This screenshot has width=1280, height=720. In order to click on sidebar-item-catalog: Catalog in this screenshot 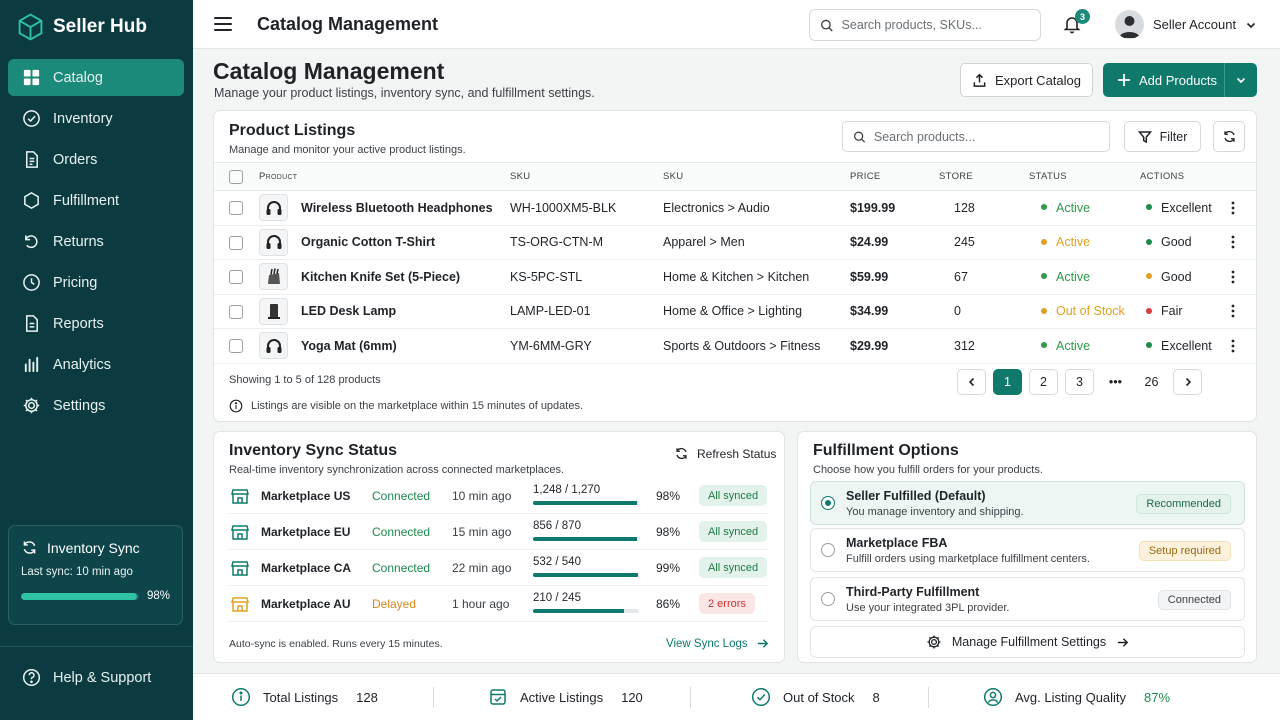, I will do `click(96, 77)`.